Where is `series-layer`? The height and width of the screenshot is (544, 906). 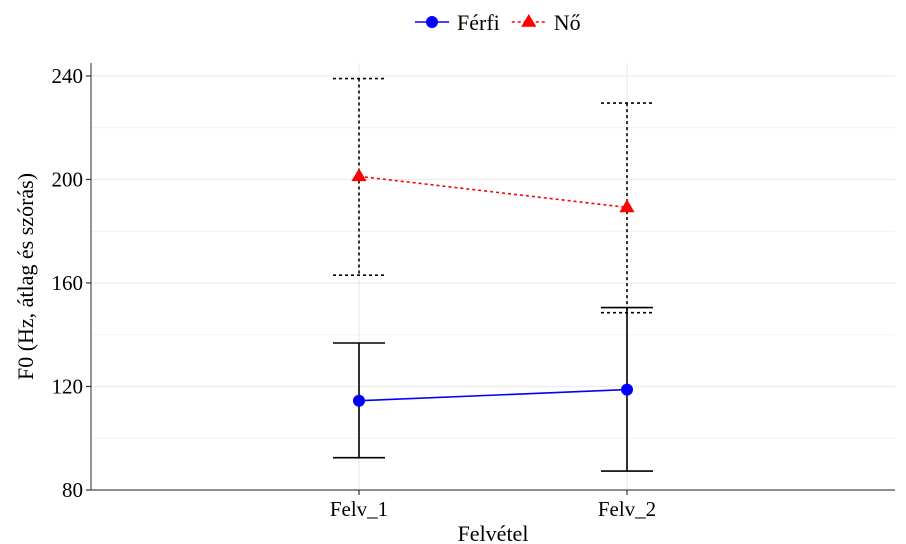 series-layer is located at coordinates (493, 287).